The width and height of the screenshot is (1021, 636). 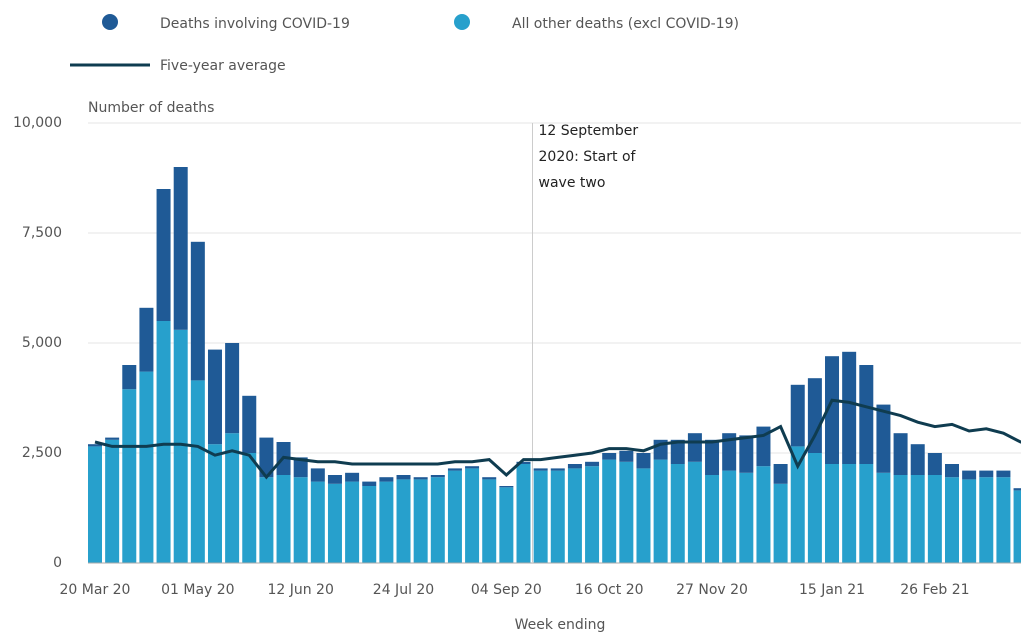 I want to click on y-tick-label: 5,000, so click(x=42, y=343).